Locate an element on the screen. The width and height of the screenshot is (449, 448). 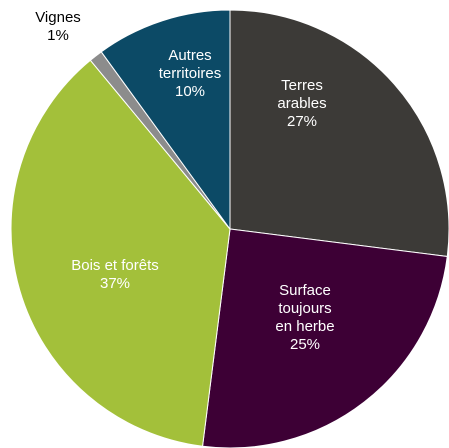
slice-label-line: toujours is located at coordinates (304, 308).